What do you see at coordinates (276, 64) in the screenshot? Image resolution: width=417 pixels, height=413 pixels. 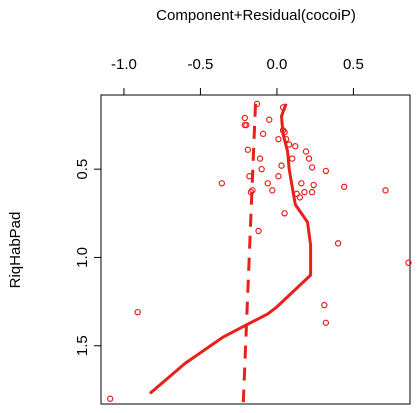 I see `x-tick-label: 0.0` at bounding box center [276, 64].